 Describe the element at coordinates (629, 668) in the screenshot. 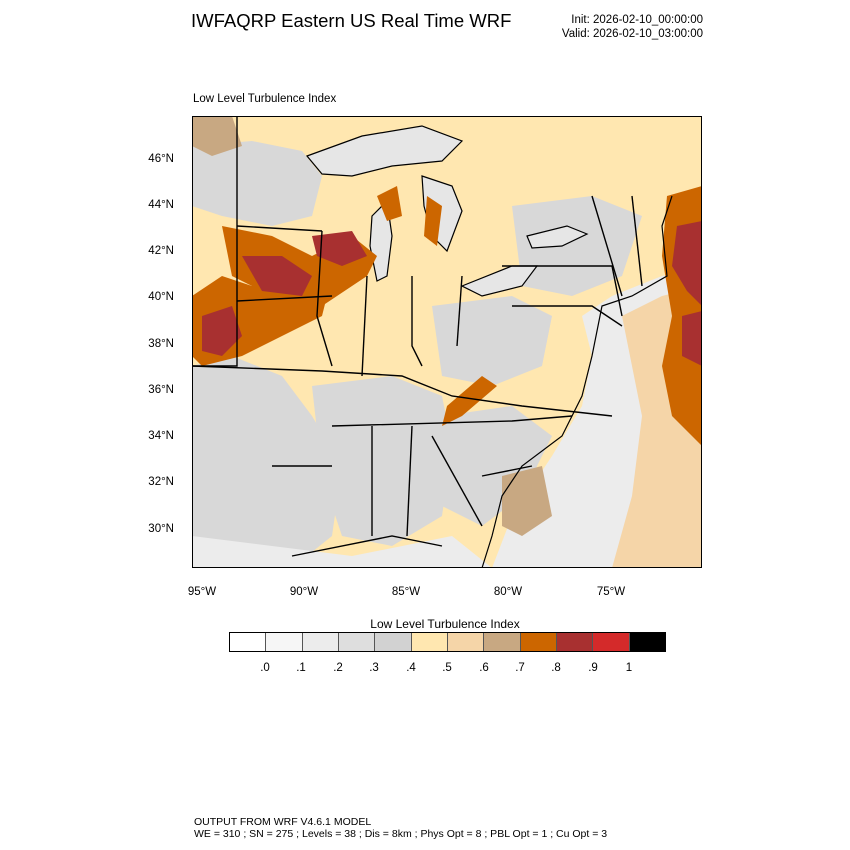

I see `colorbar-label-10: 1` at that location.